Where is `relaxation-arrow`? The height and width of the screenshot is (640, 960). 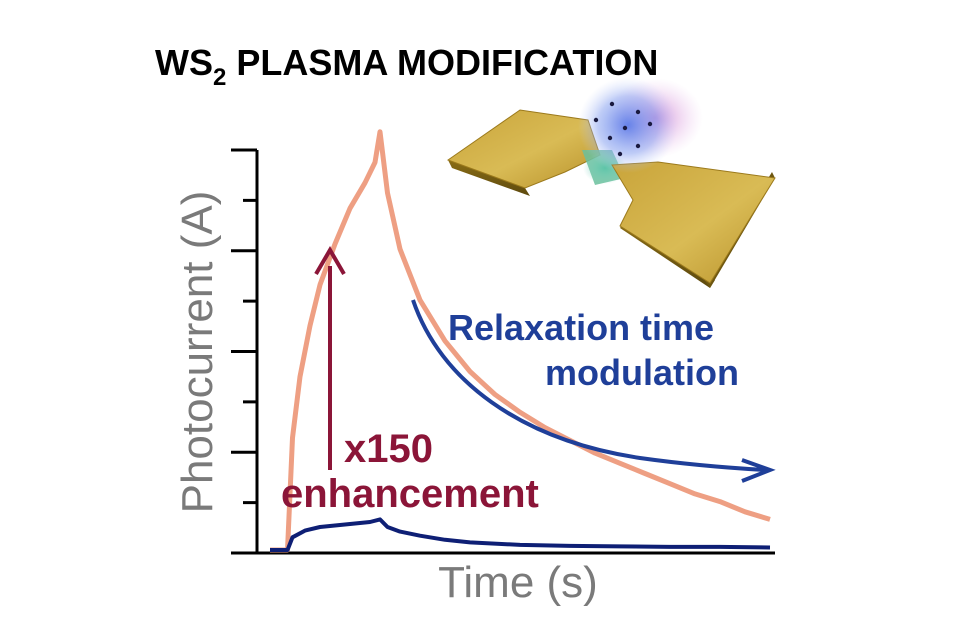
relaxation-arrow is located at coordinates (593, 391).